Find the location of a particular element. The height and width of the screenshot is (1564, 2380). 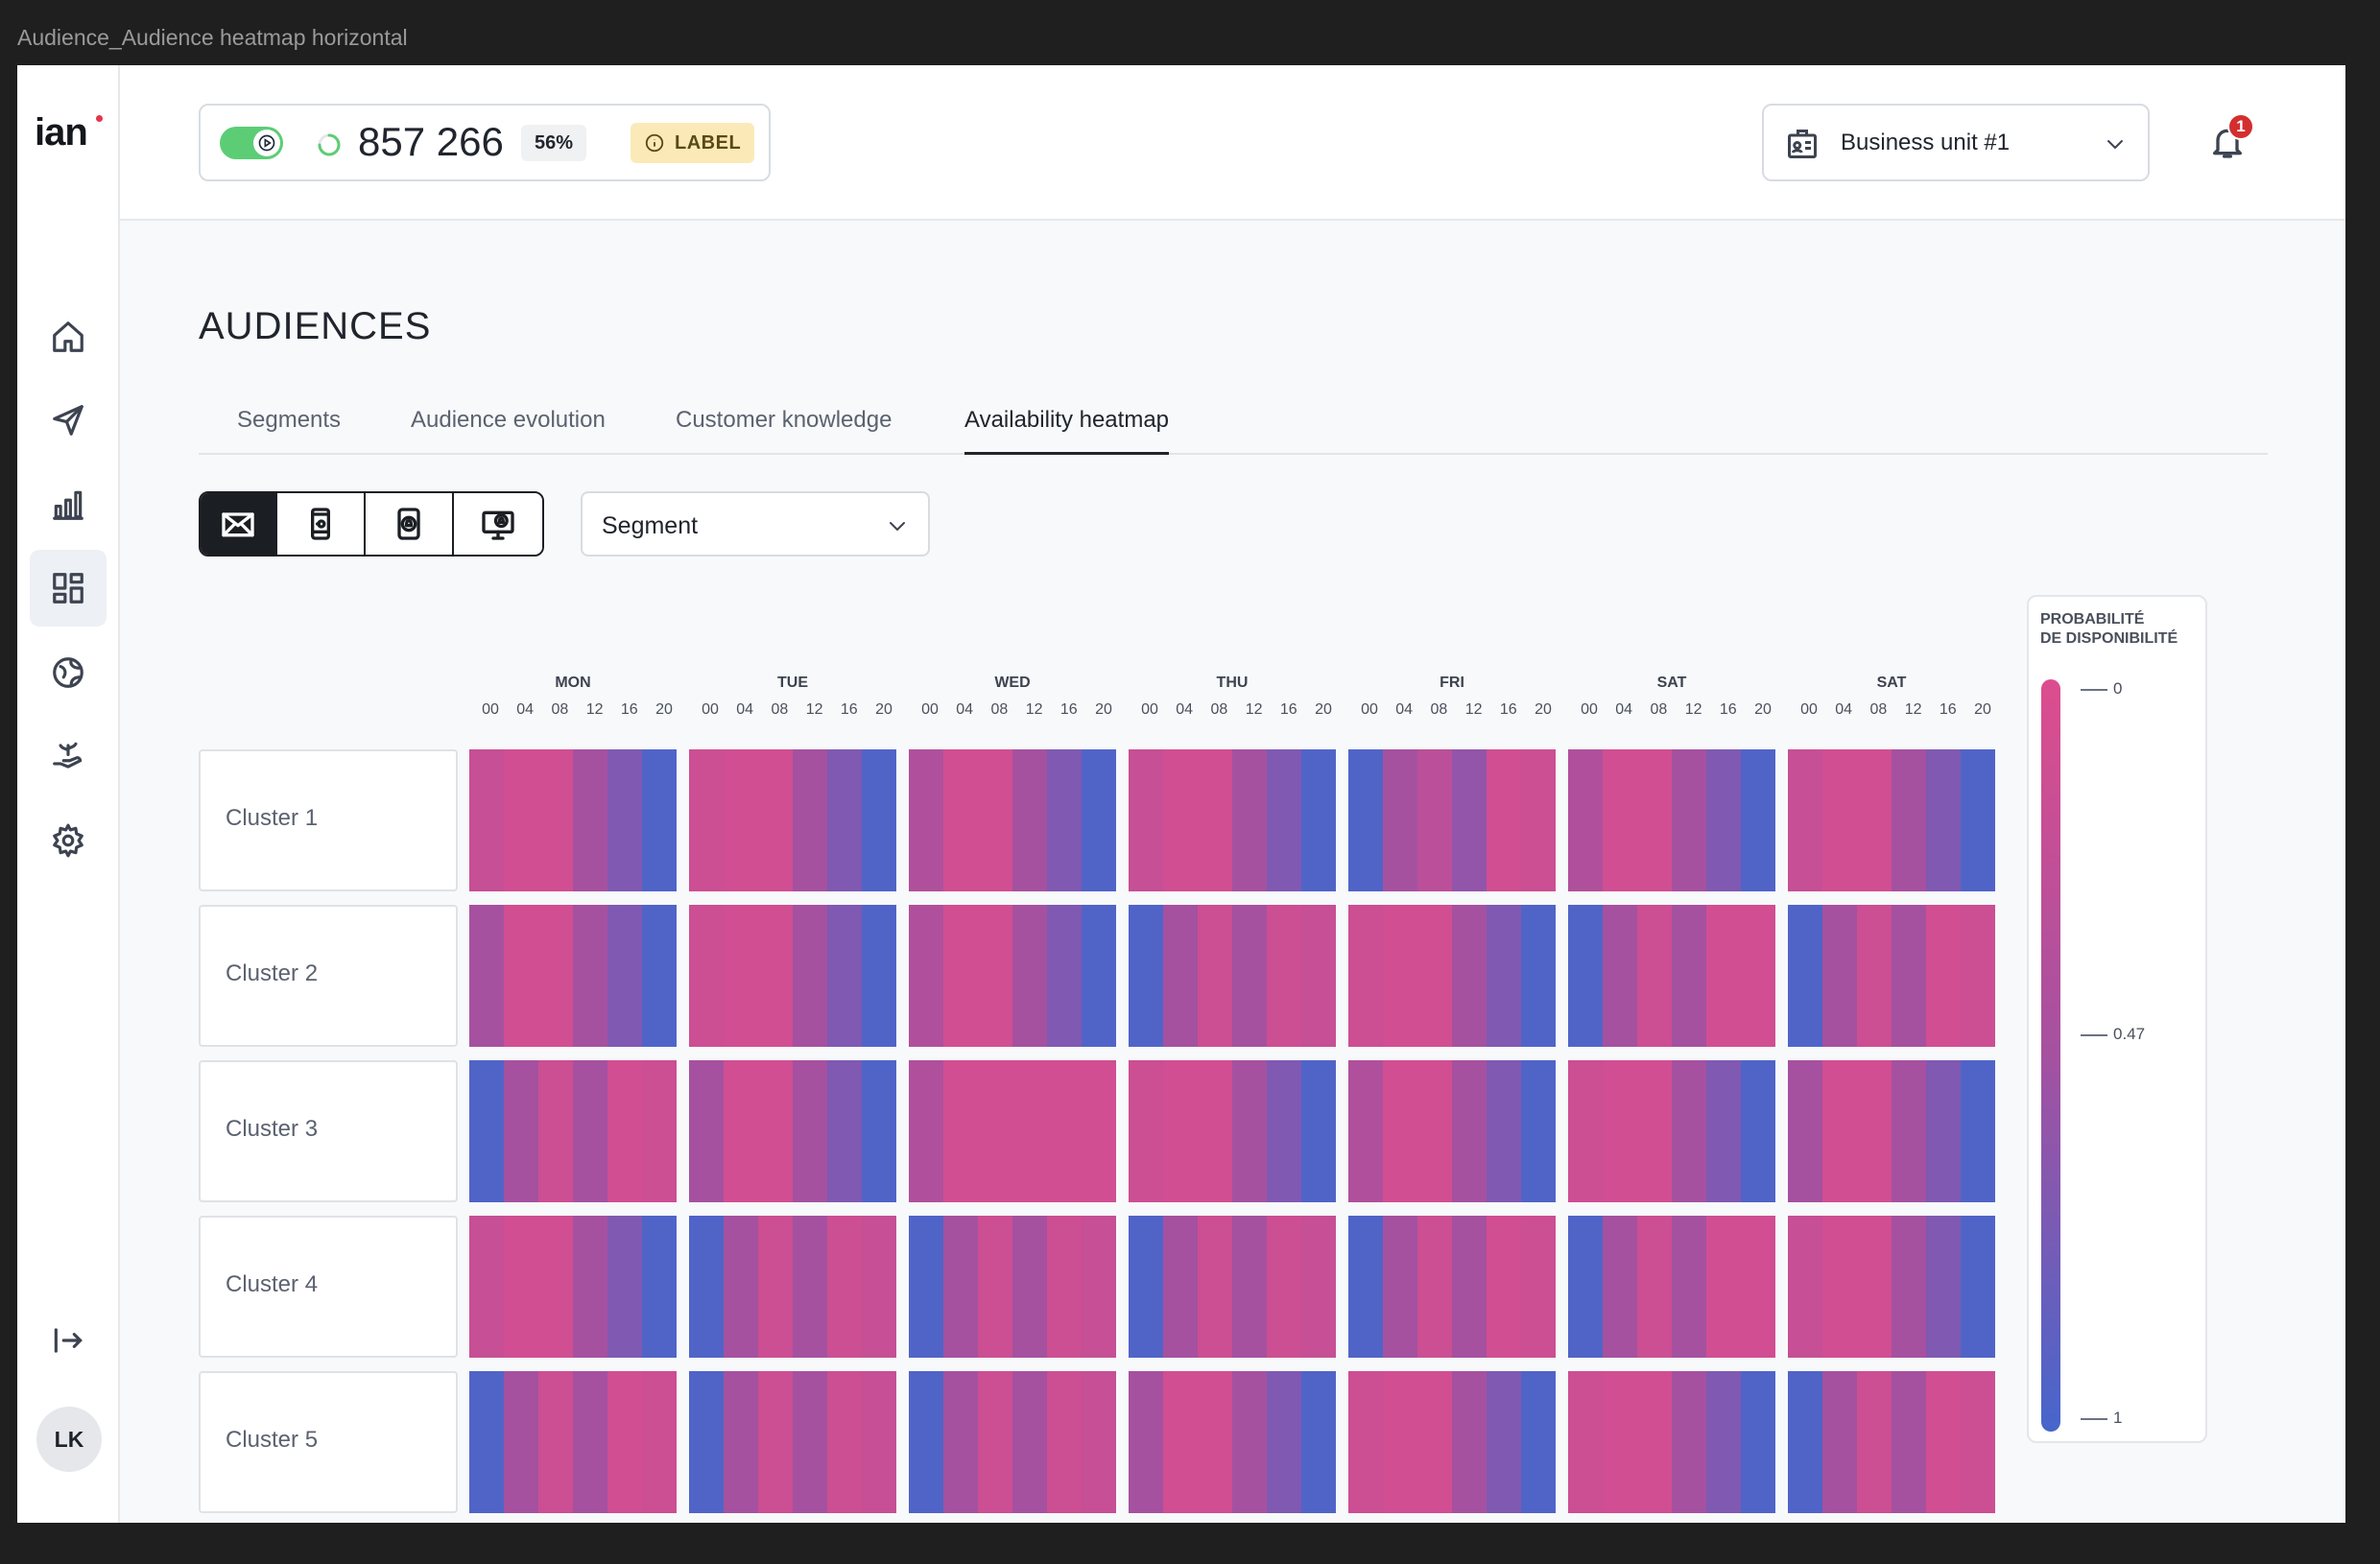

channel-push-button is located at coordinates (410, 524).